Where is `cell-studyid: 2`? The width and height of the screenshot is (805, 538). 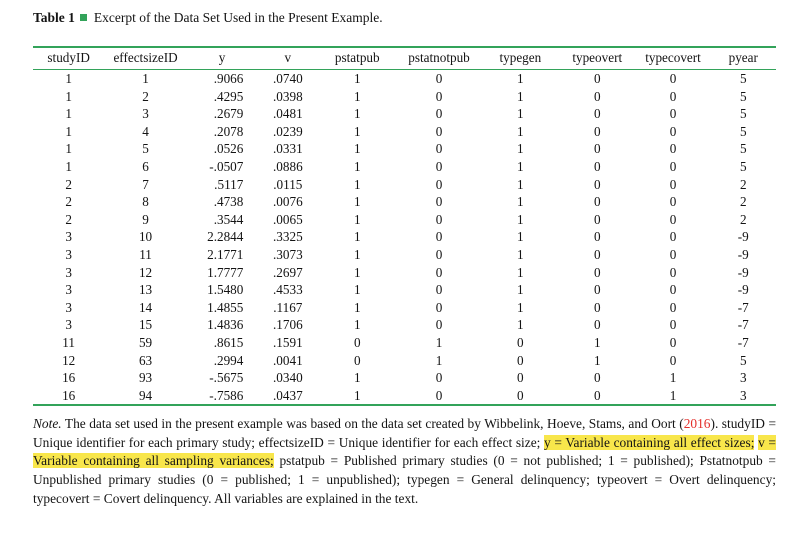
cell-studyid: 2 is located at coordinates (68, 184).